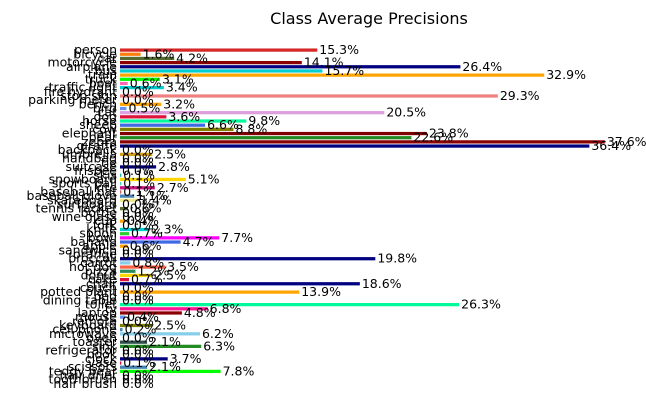 The image size is (646, 411). Describe the element at coordinates (101, 304) in the screenshot. I see `y-tick-label: toilet` at that location.